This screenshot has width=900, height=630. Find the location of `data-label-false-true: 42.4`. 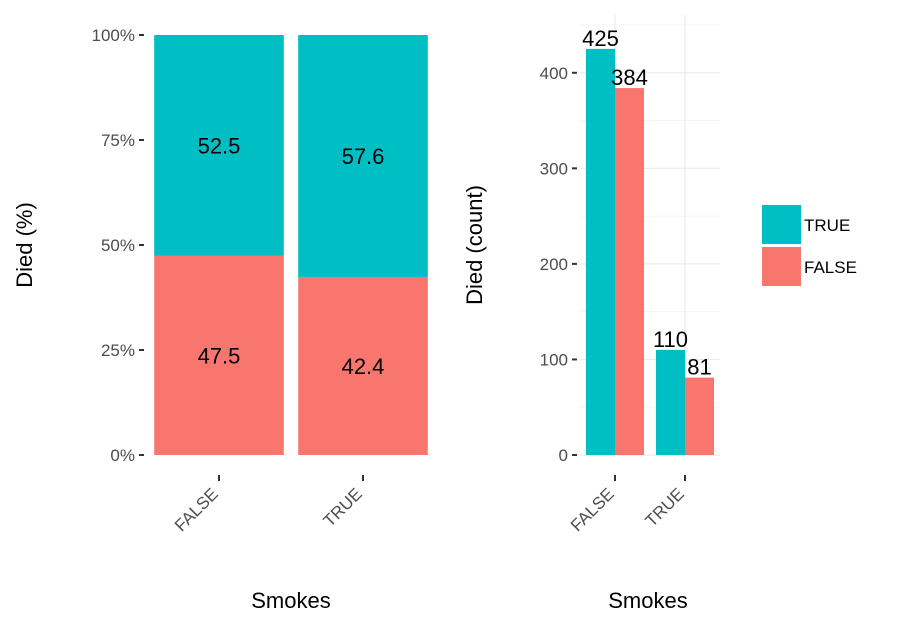

data-label-false-true: 42.4 is located at coordinates (363, 366).